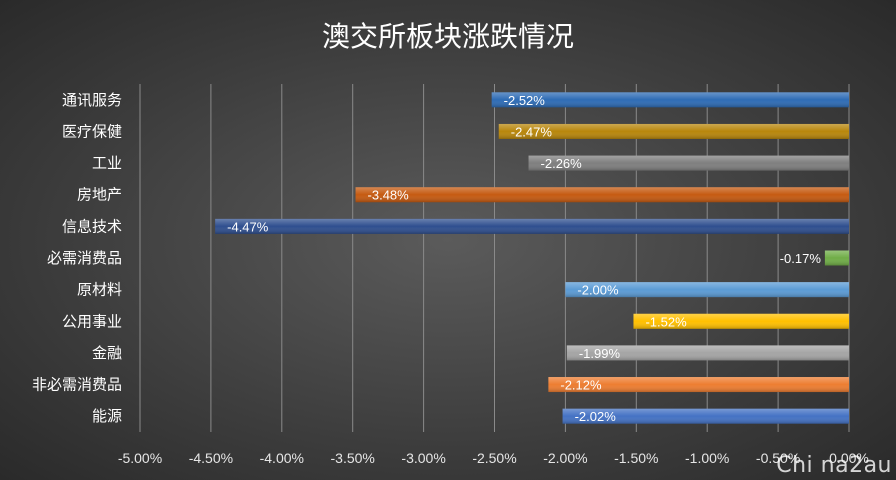 The width and height of the screenshot is (896, 480). I want to click on category-label: 金融, so click(107, 353).